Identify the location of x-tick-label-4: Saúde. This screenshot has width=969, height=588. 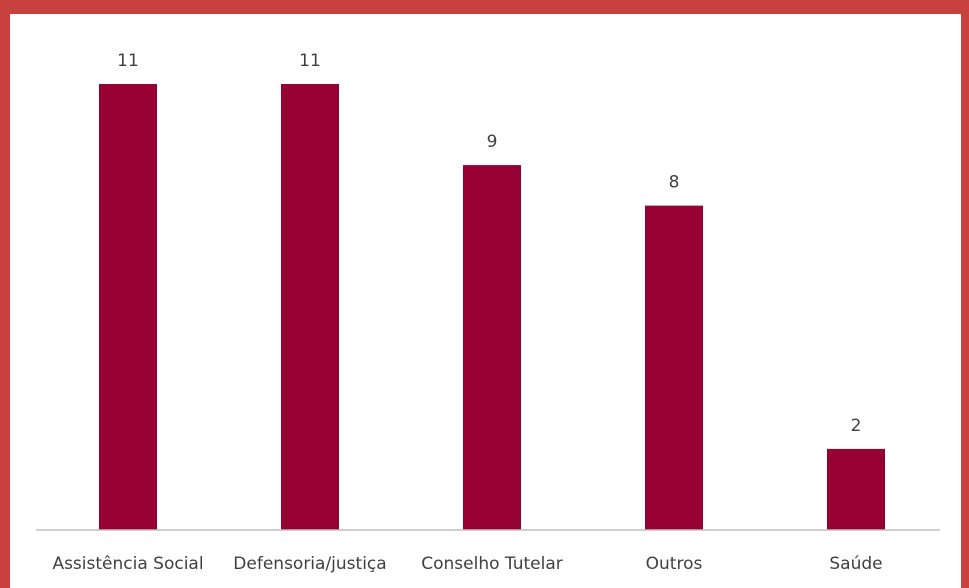
(855, 564).